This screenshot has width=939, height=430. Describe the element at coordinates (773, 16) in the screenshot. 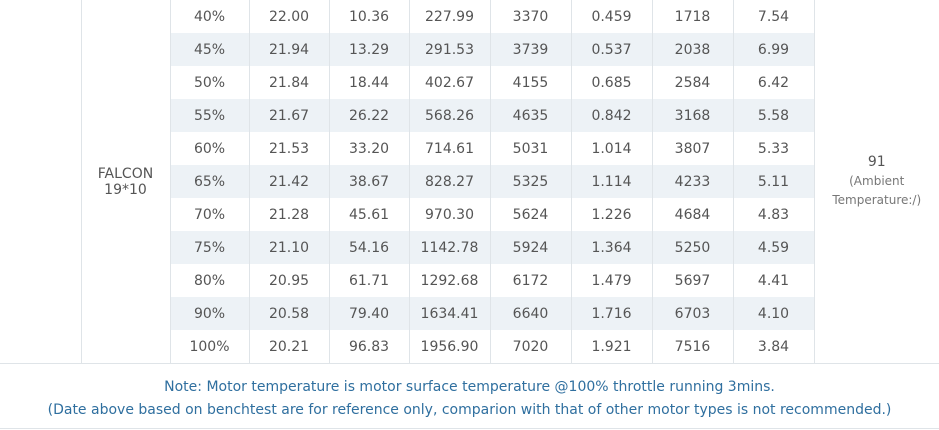

I see `value-cell: 7.54` at that location.